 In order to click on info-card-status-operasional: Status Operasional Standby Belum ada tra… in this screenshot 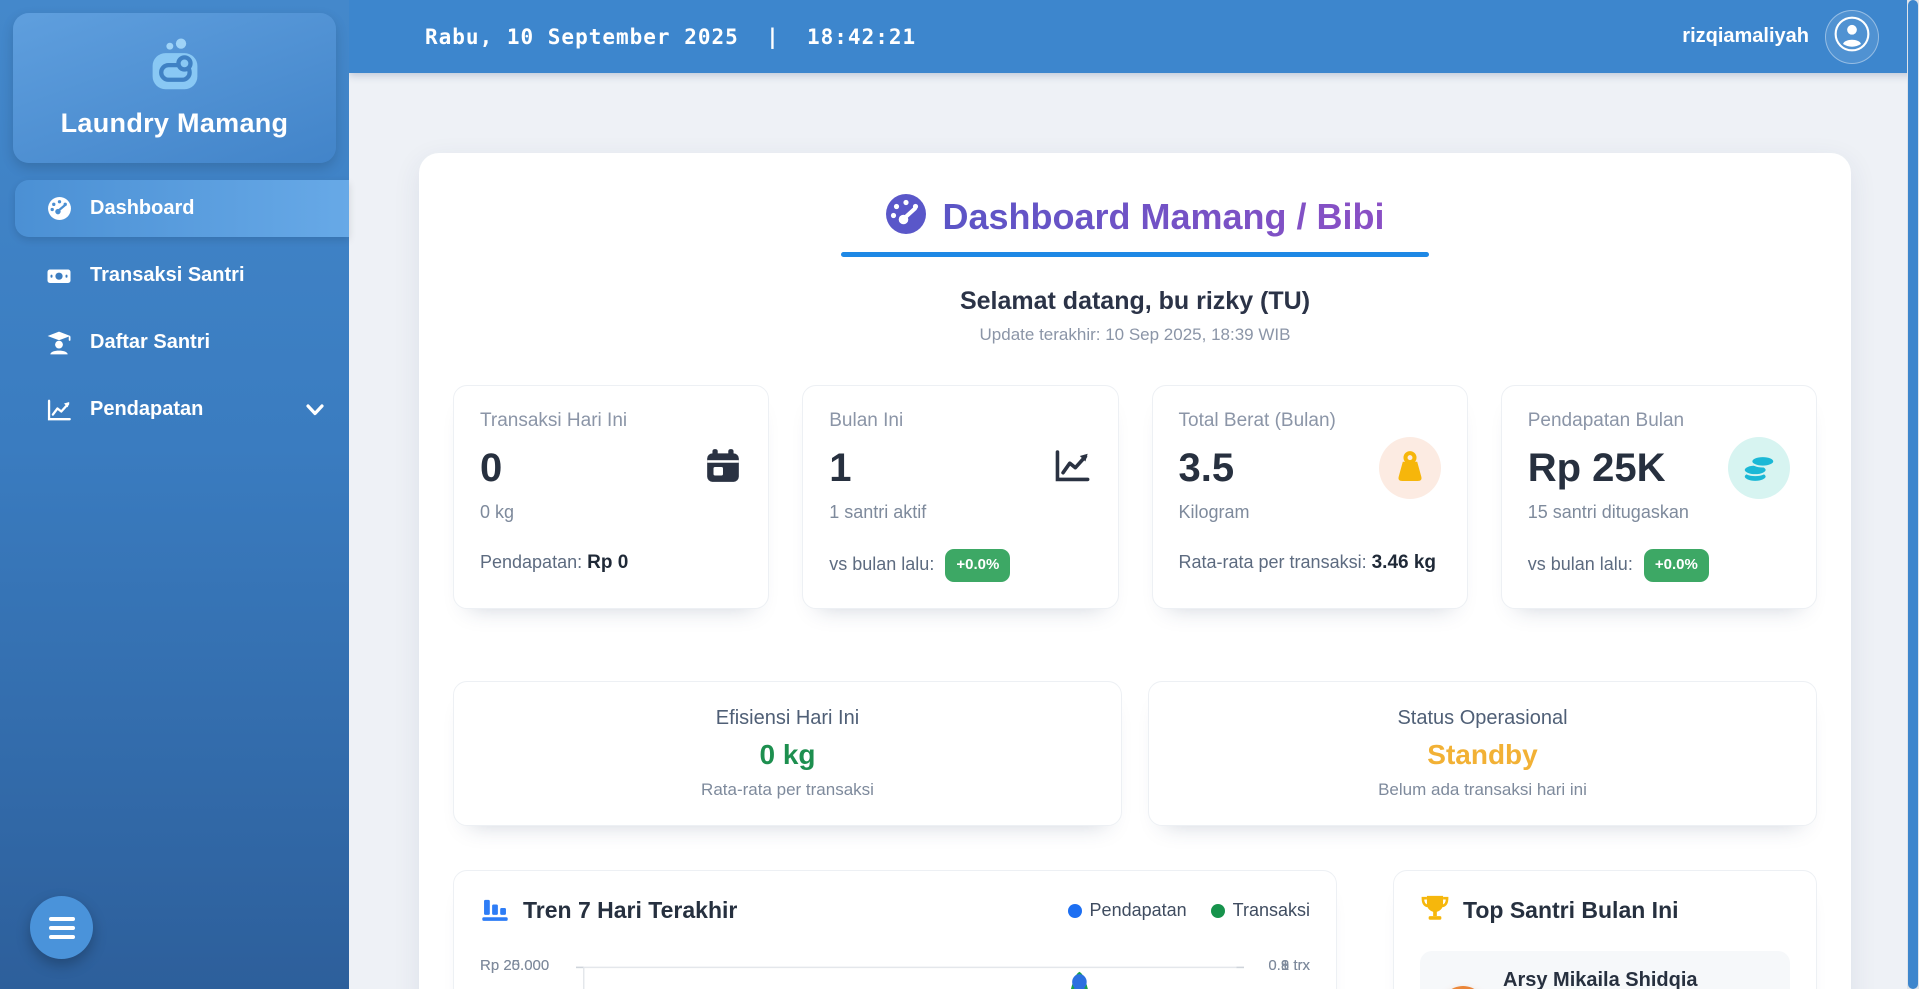, I will do `click(1482, 753)`.